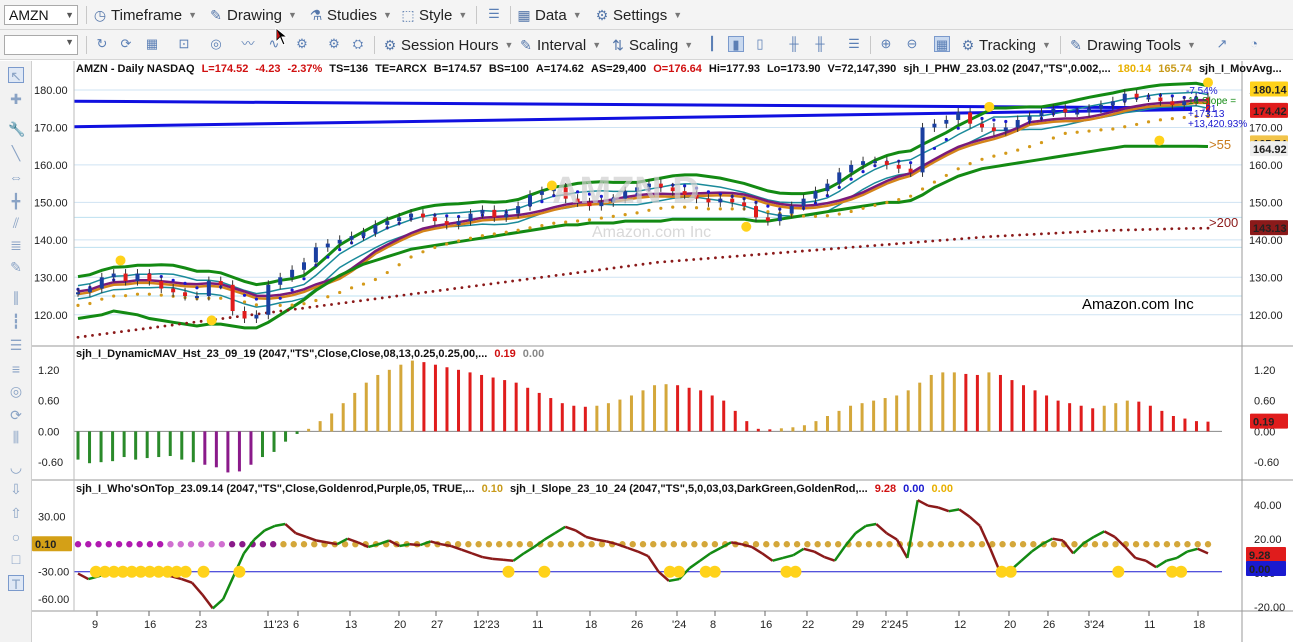 This screenshot has height=642, width=1293. I want to click on zoom-pane-icon: ⊡, so click(184, 43).